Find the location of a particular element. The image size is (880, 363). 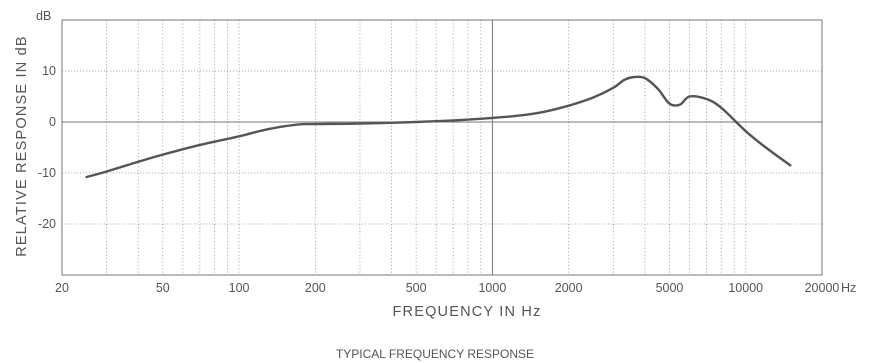

x-tick-label: 50 is located at coordinates (163, 288).